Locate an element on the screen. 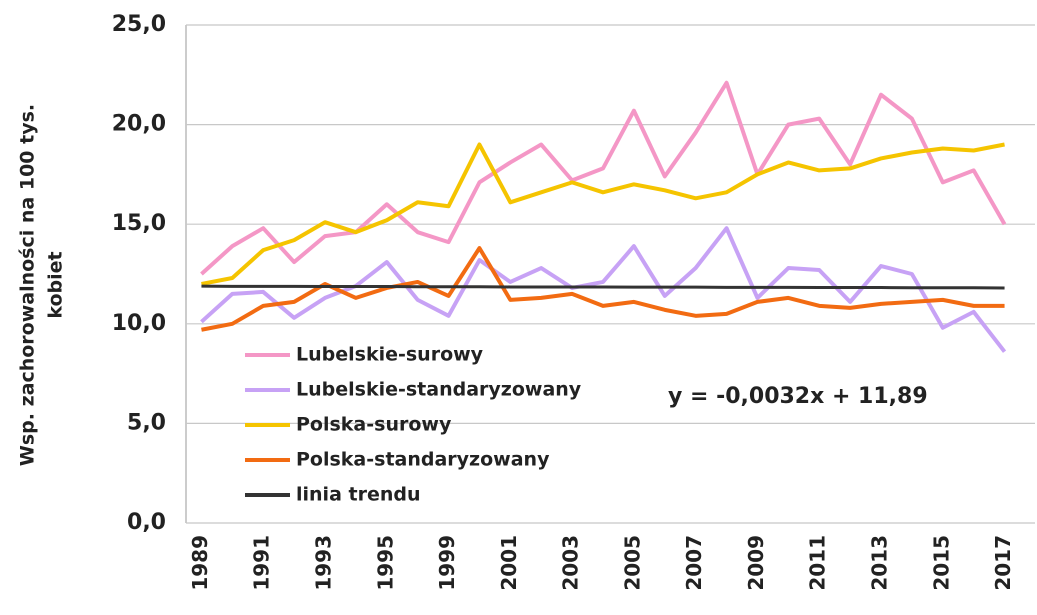  legend-label: linia trendu is located at coordinates (358, 495).